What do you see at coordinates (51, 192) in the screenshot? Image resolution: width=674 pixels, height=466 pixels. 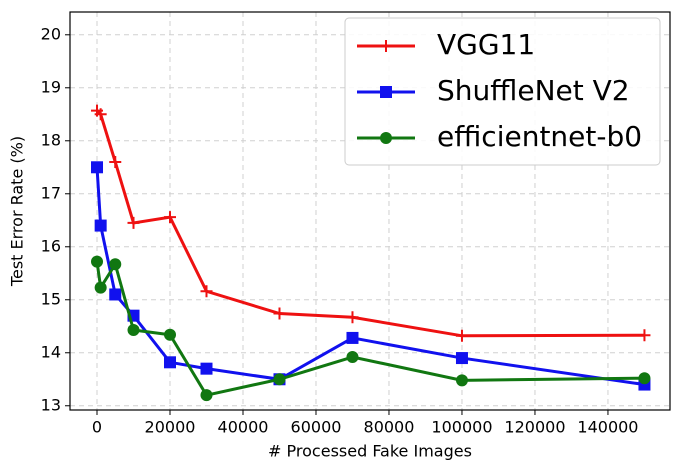 I see `y-tick-label: 17` at bounding box center [51, 192].